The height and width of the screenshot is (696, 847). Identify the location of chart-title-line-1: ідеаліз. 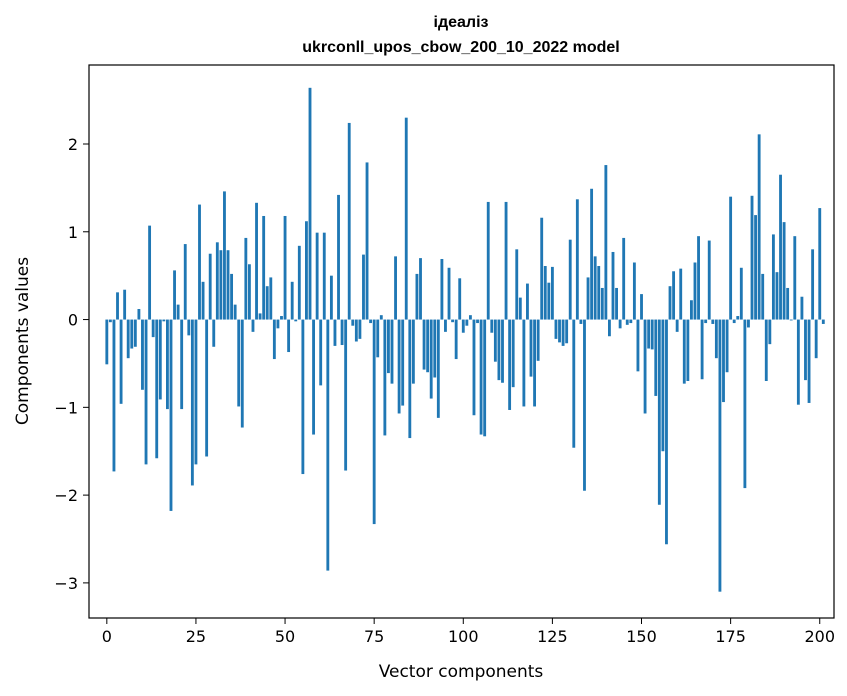
(461, 22).